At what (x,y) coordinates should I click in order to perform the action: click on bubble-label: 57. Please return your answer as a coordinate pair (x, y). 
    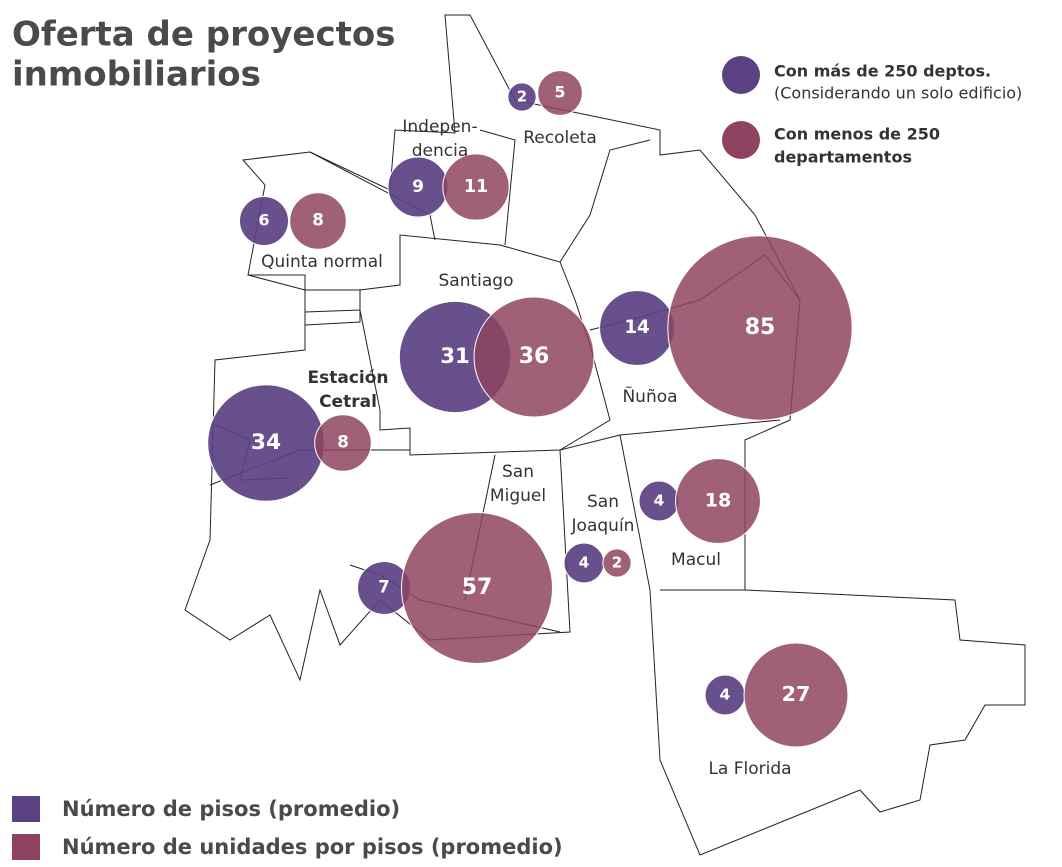
    Looking at the image, I should click on (477, 587).